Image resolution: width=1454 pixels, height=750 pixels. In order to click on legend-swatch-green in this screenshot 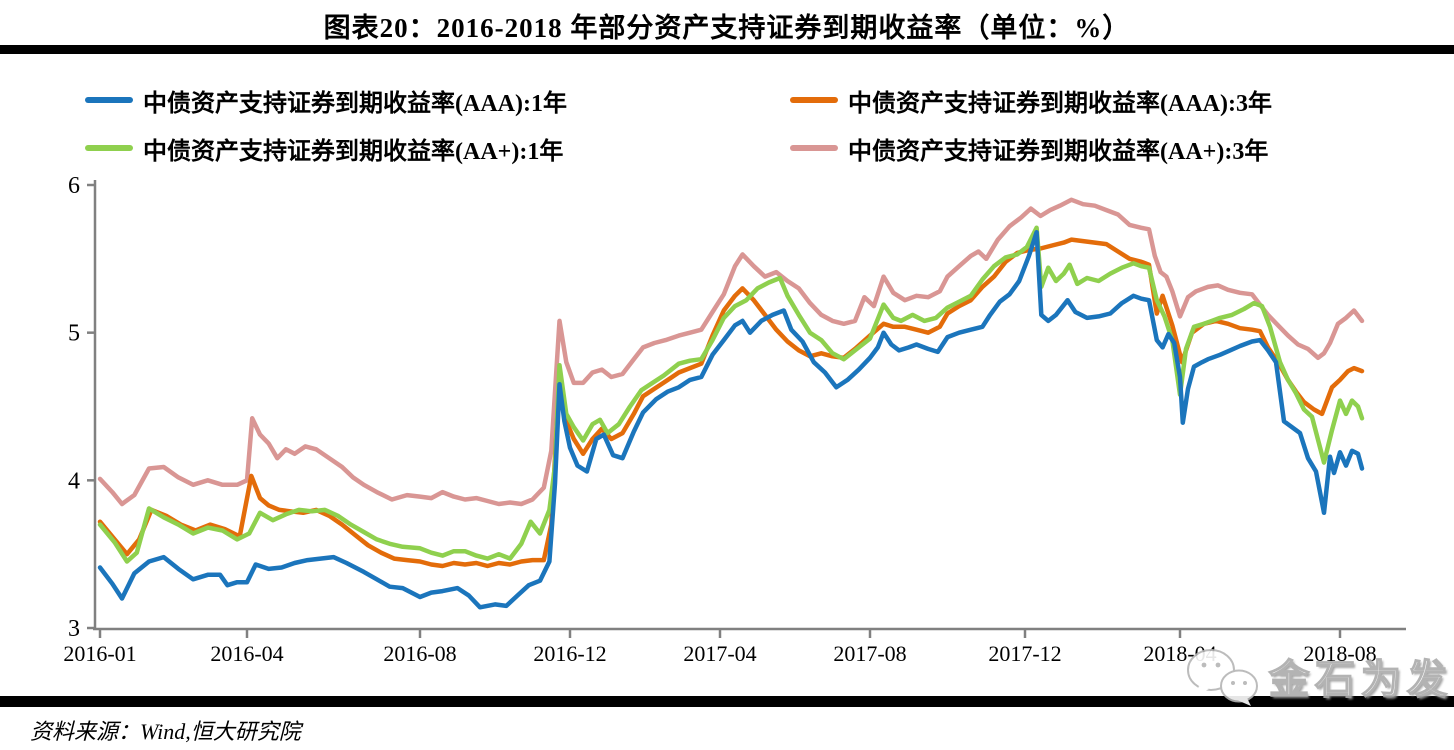, I will do `click(109, 148)`.